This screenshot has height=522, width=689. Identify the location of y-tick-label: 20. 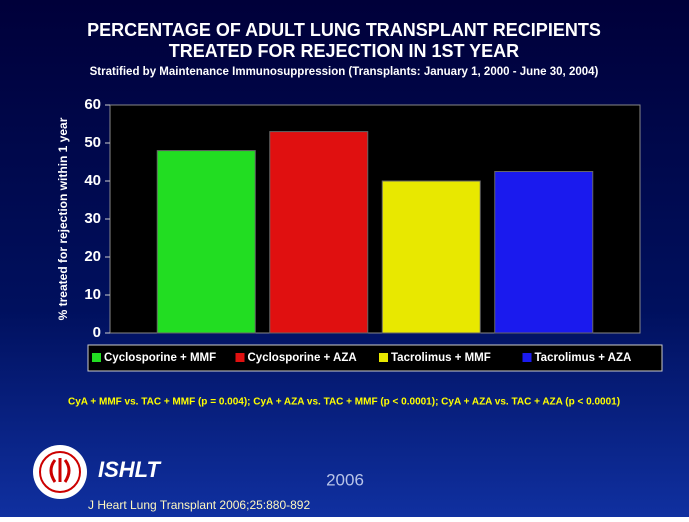
(92, 256).